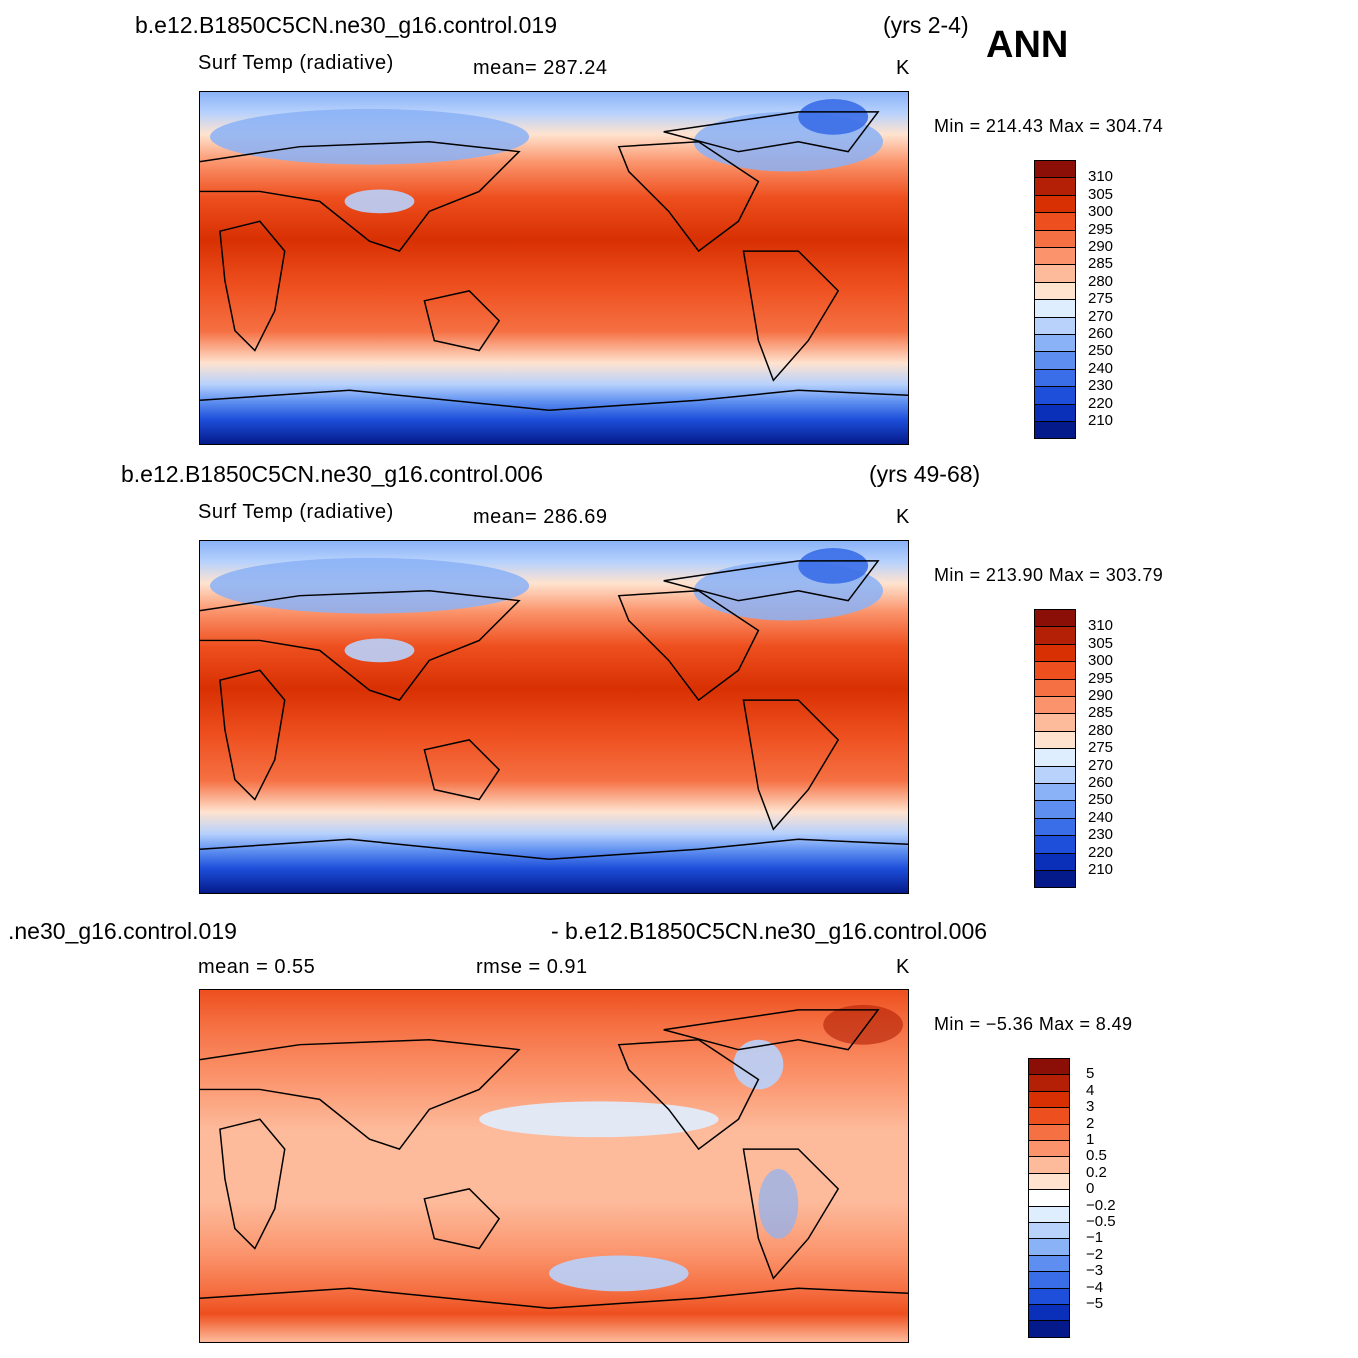 This screenshot has width=1358, height=1358. What do you see at coordinates (296, 63) in the screenshot?
I see `panel1-variable: Surf Temp (radiative)` at bounding box center [296, 63].